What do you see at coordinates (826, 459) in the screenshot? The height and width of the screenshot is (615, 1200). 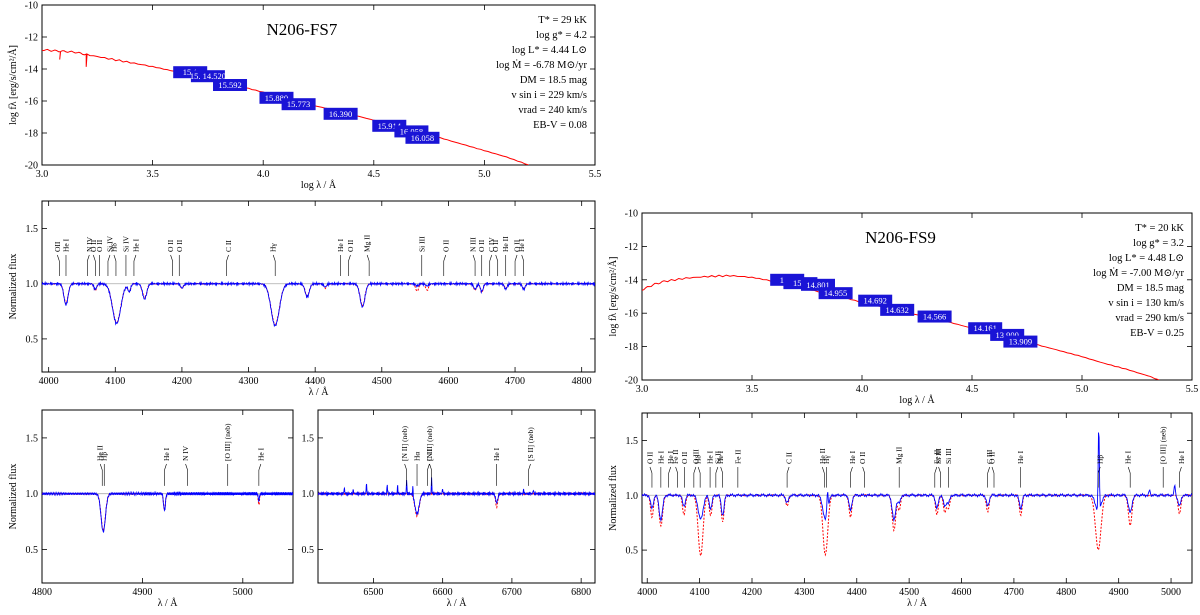 I see `line-id-label: Hγ` at bounding box center [826, 459].